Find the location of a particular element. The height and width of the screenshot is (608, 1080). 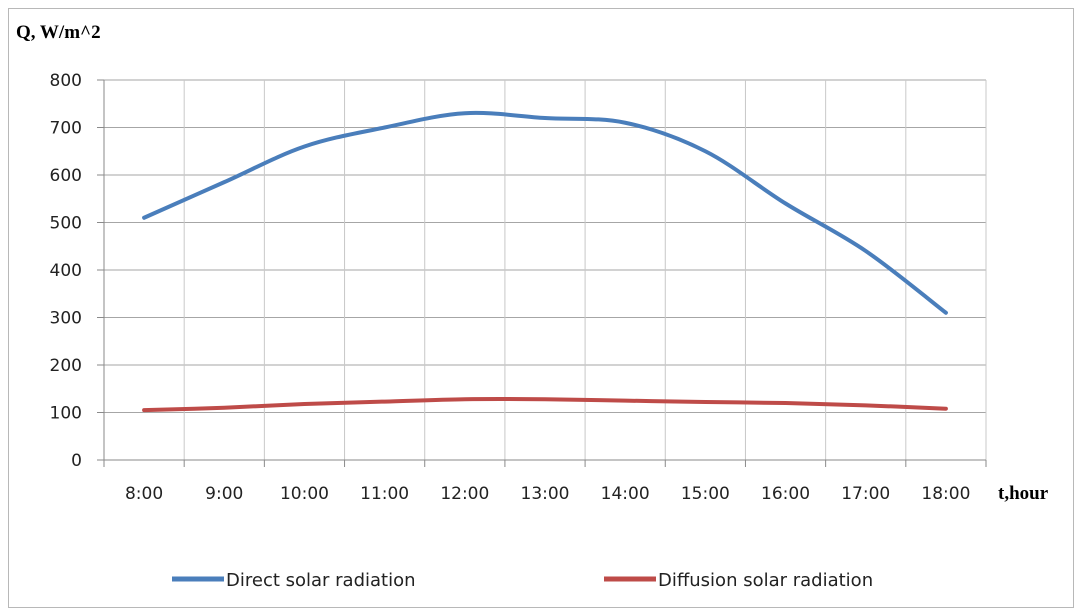

y-tick-label: 500 is located at coordinates (66, 224).